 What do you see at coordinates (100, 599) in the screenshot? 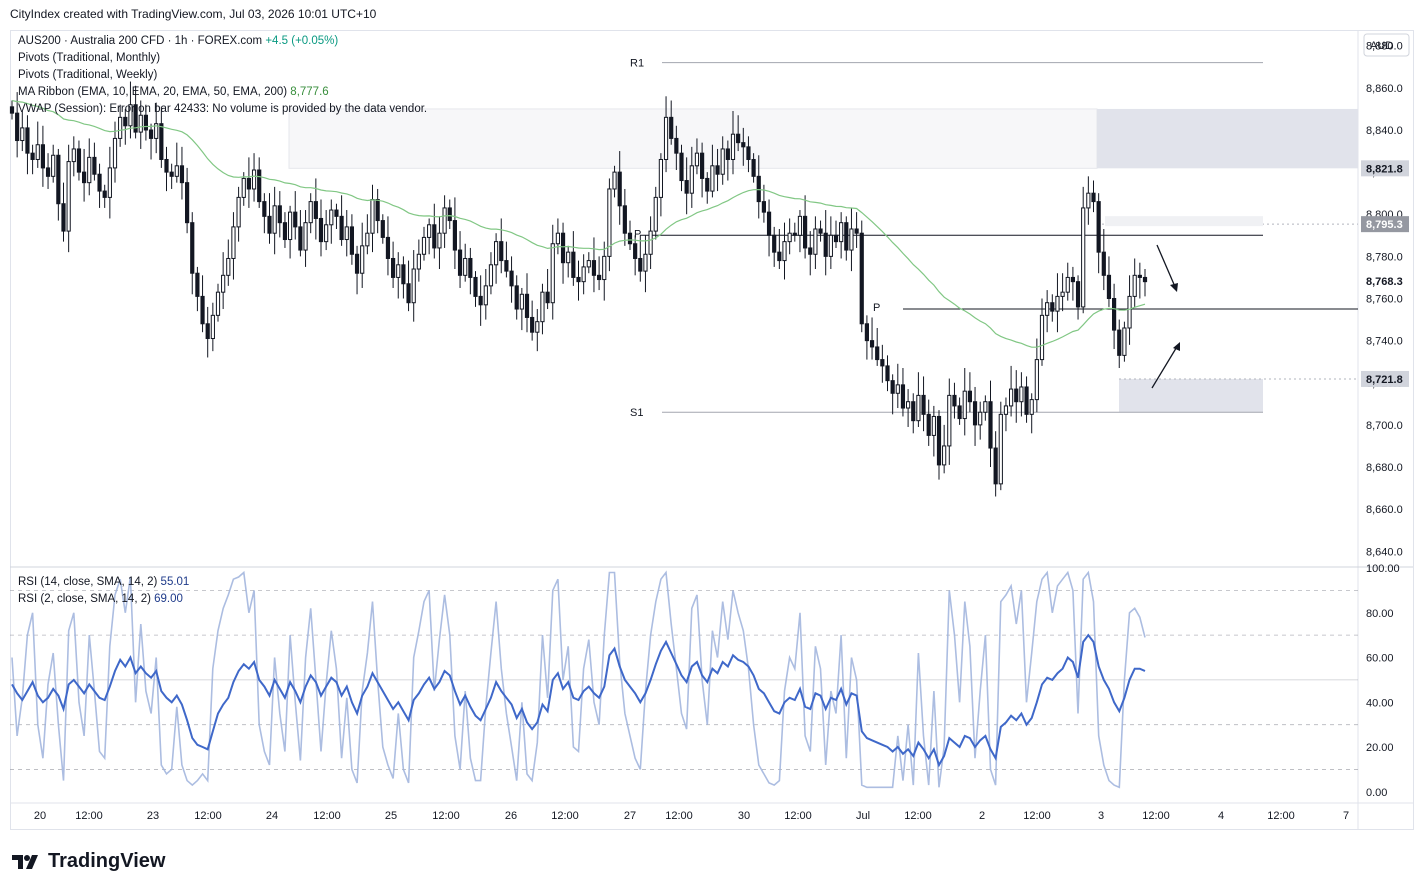
I see `legend-rsi2: RSI (2, close, SMA, 14, 2) 69.00` at bounding box center [100, 599].